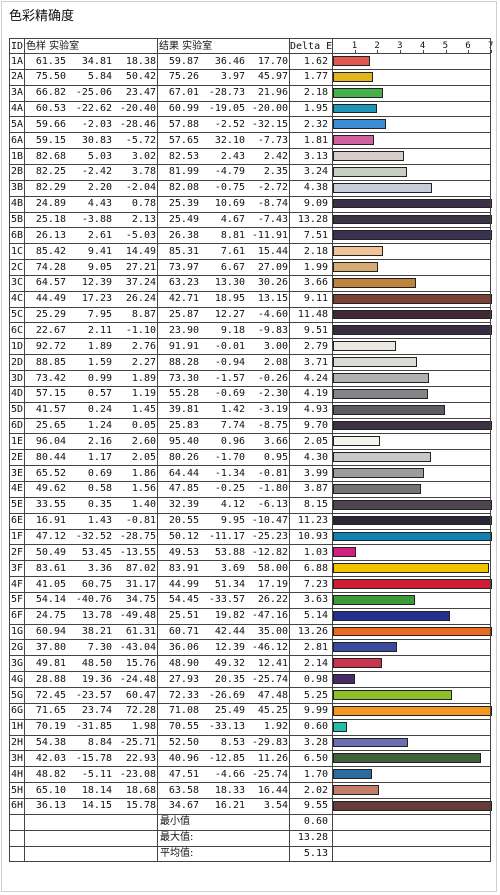  Describe the element at coordinates (272, 600) in the screenshot. I see `result-lab-value: 26.22` at that location.